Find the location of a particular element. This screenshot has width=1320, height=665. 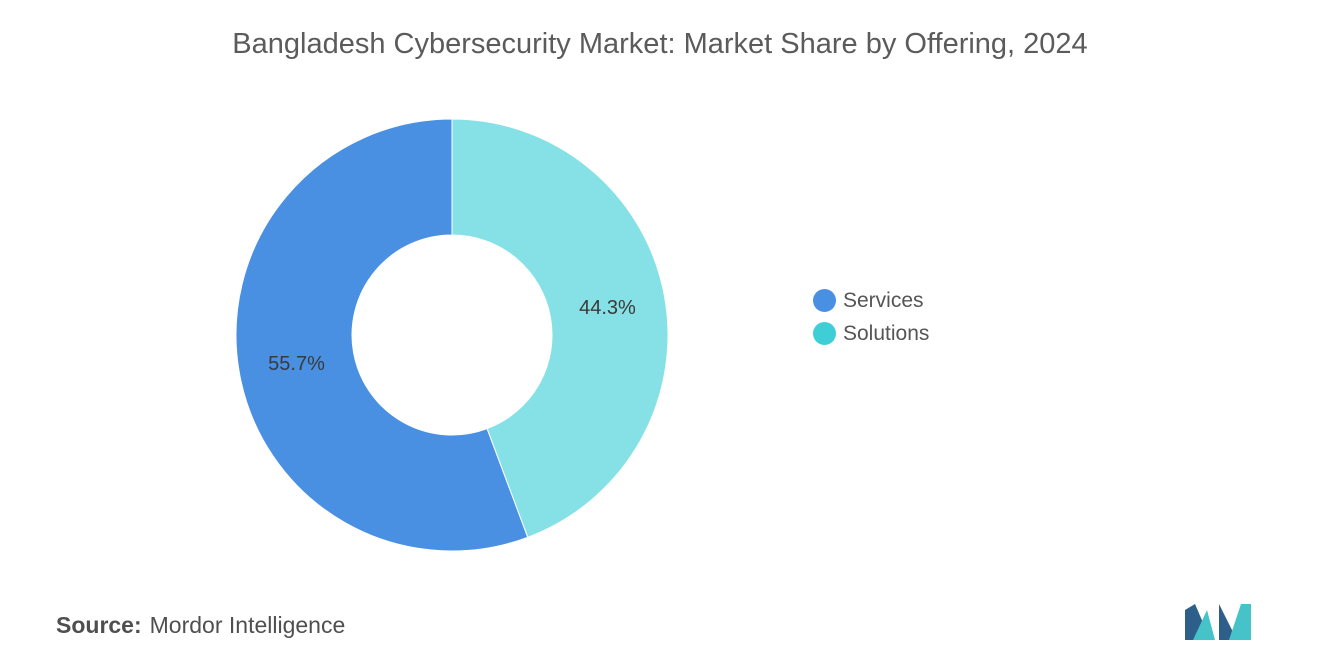

slice-label-services: 55.7% is located at coordinates (296, 364).